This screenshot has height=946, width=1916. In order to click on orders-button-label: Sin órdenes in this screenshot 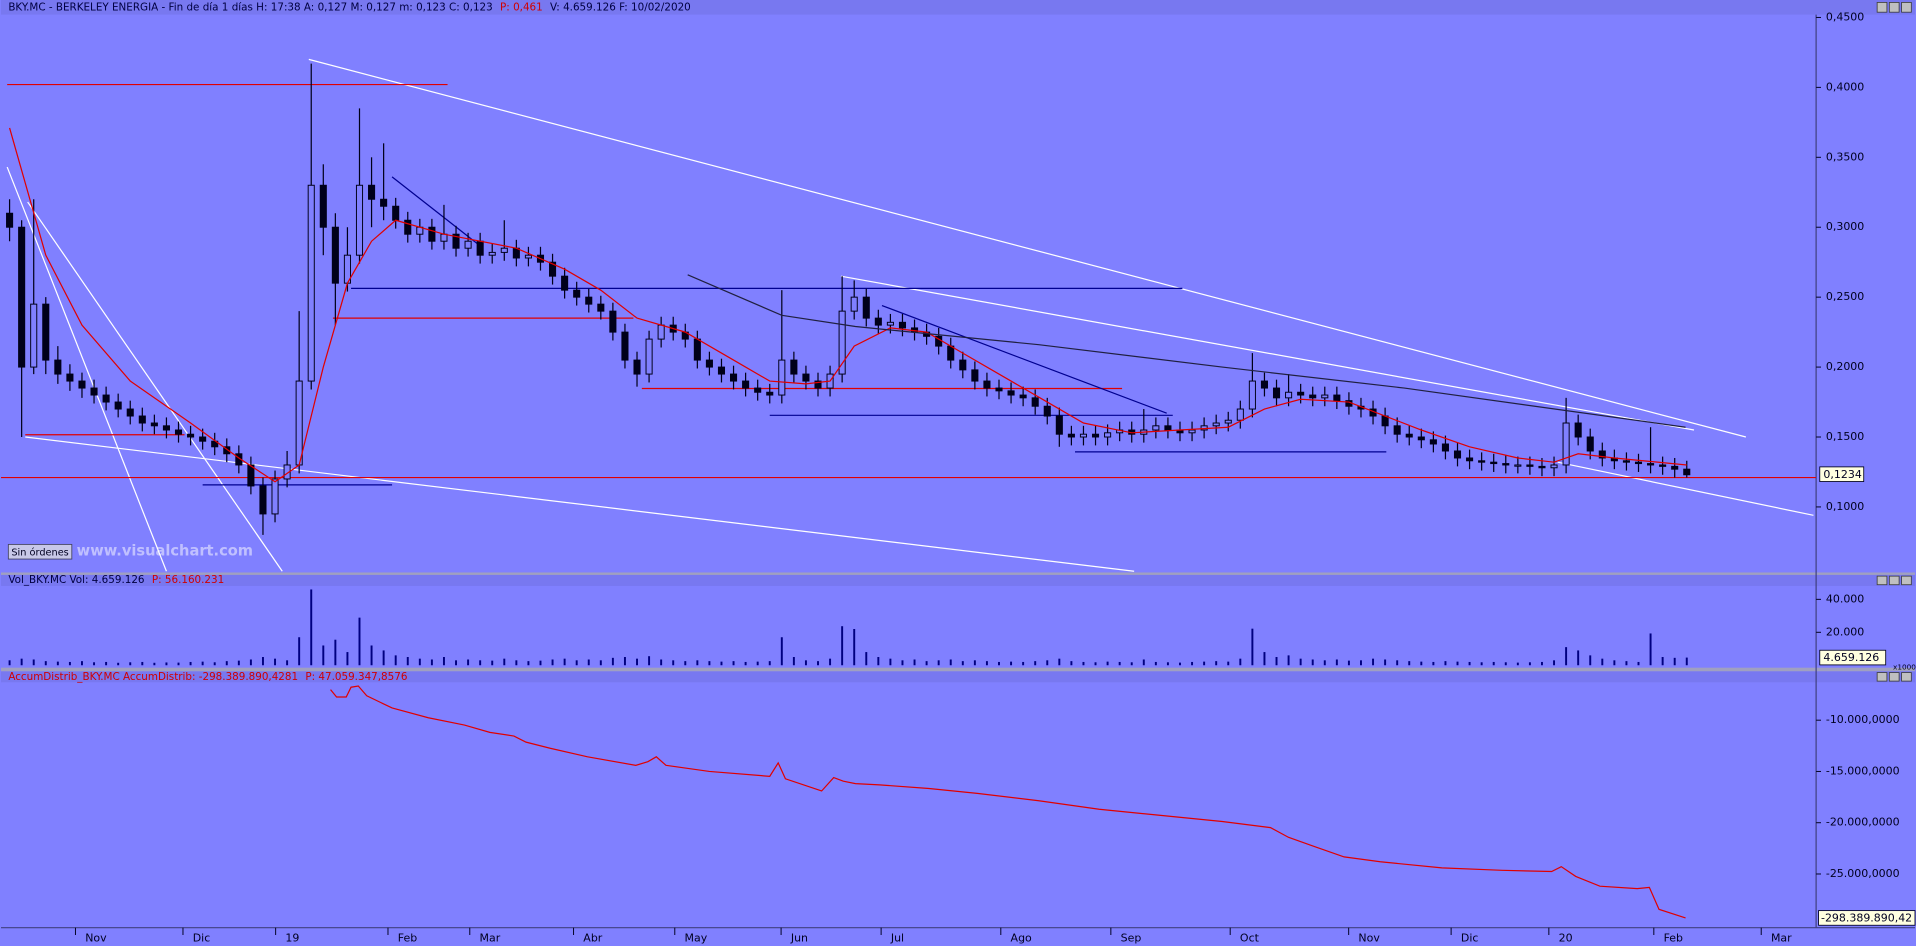, I will do `click(39, 552)`.